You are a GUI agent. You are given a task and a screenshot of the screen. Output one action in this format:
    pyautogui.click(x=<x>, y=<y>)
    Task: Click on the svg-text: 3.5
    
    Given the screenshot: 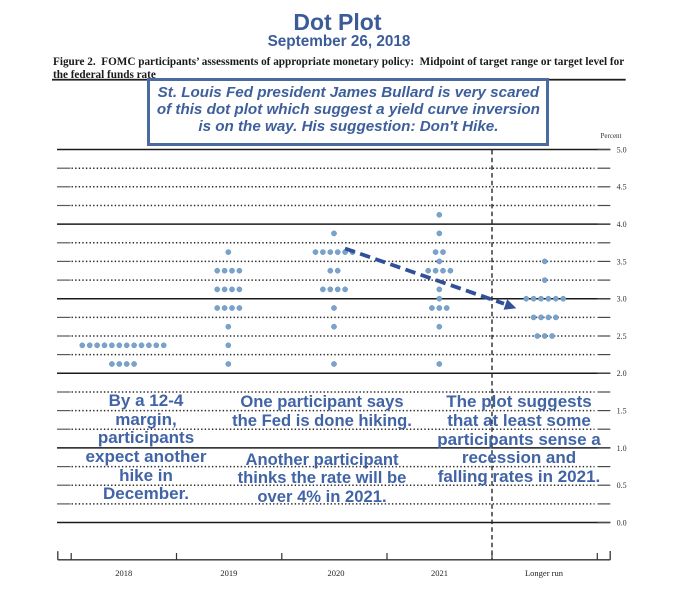 What is the action you would take?
    pyautogui.click(x=622, y=261)
    